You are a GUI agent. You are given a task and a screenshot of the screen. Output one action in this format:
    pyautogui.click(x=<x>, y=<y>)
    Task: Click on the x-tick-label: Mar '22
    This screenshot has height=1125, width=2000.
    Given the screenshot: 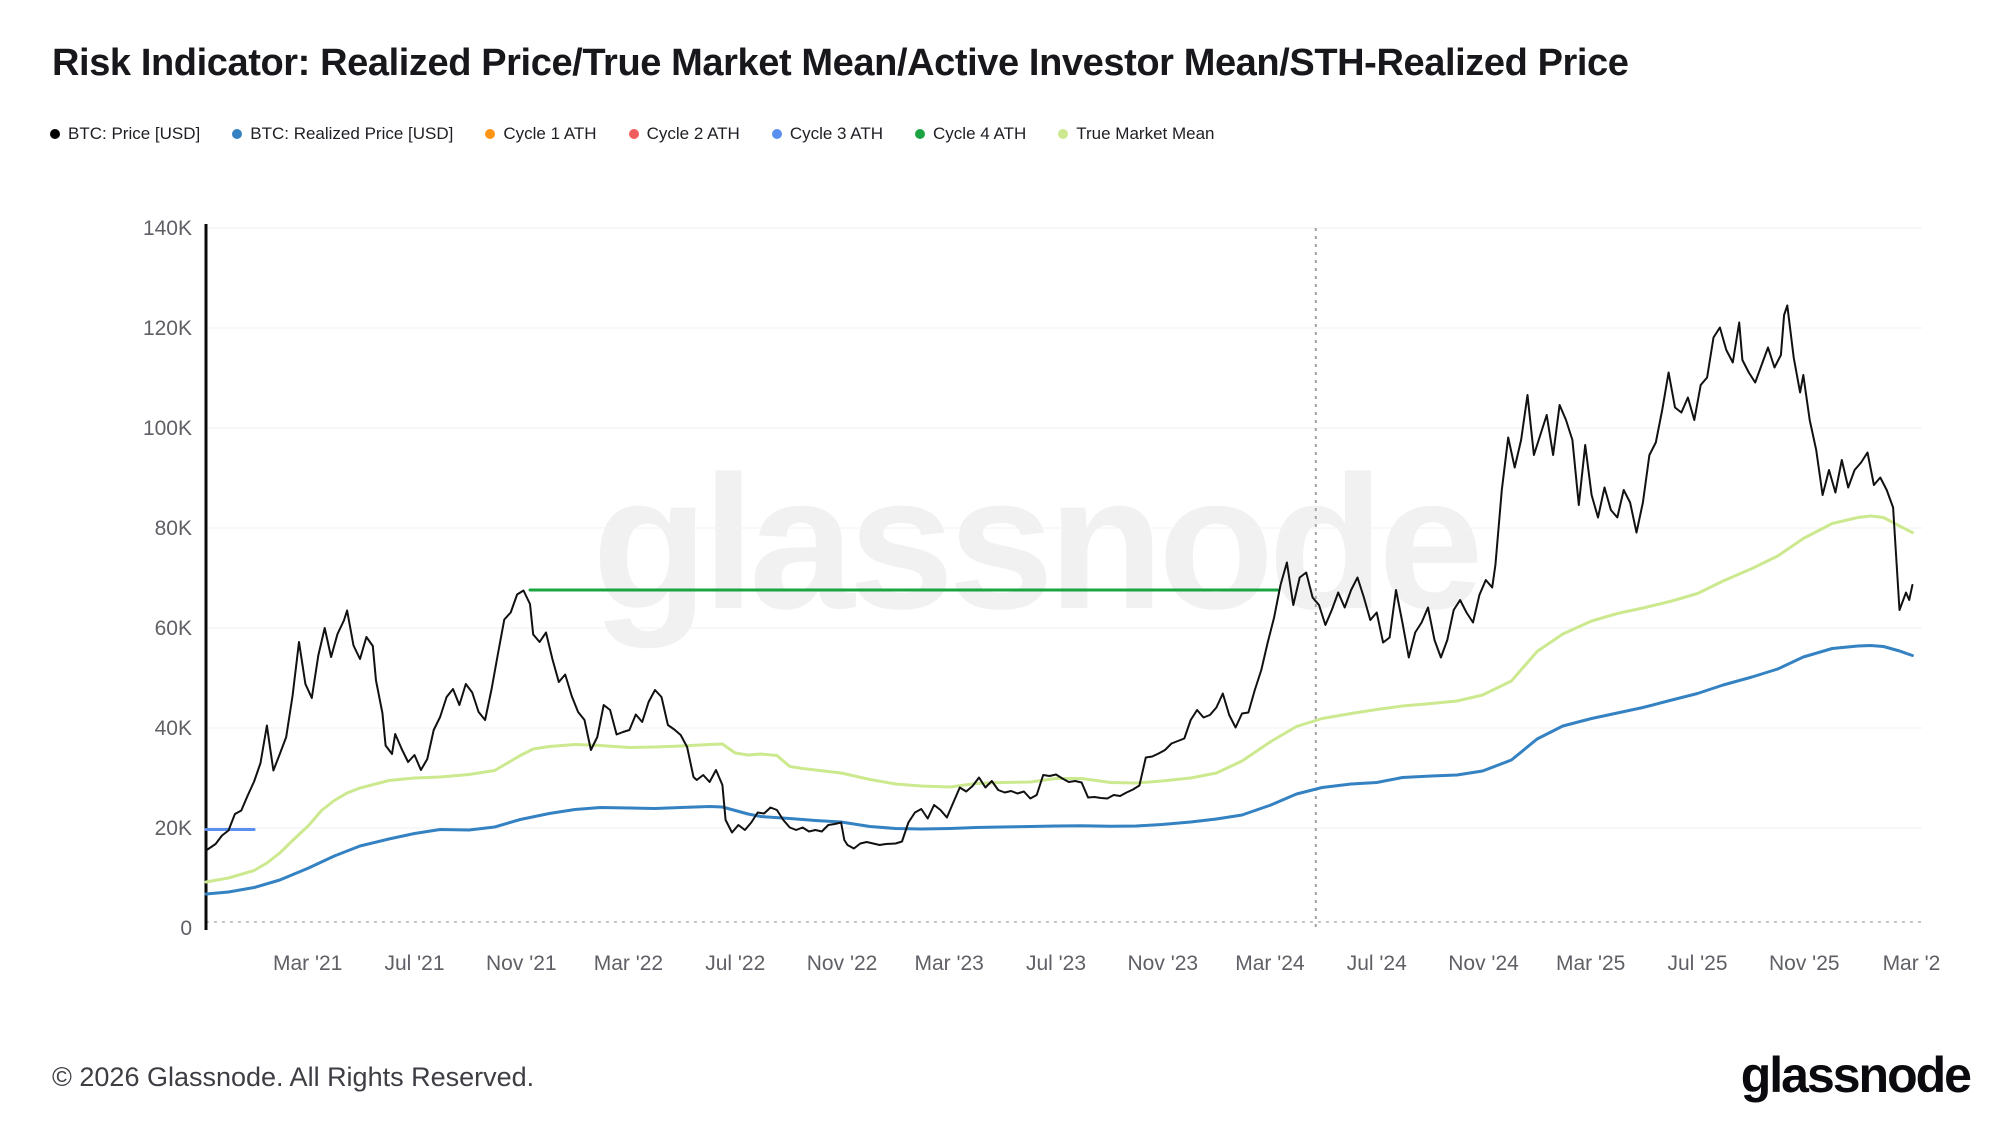 What is the action you would take?
    pyautogui.click(x=628, y=963)
    